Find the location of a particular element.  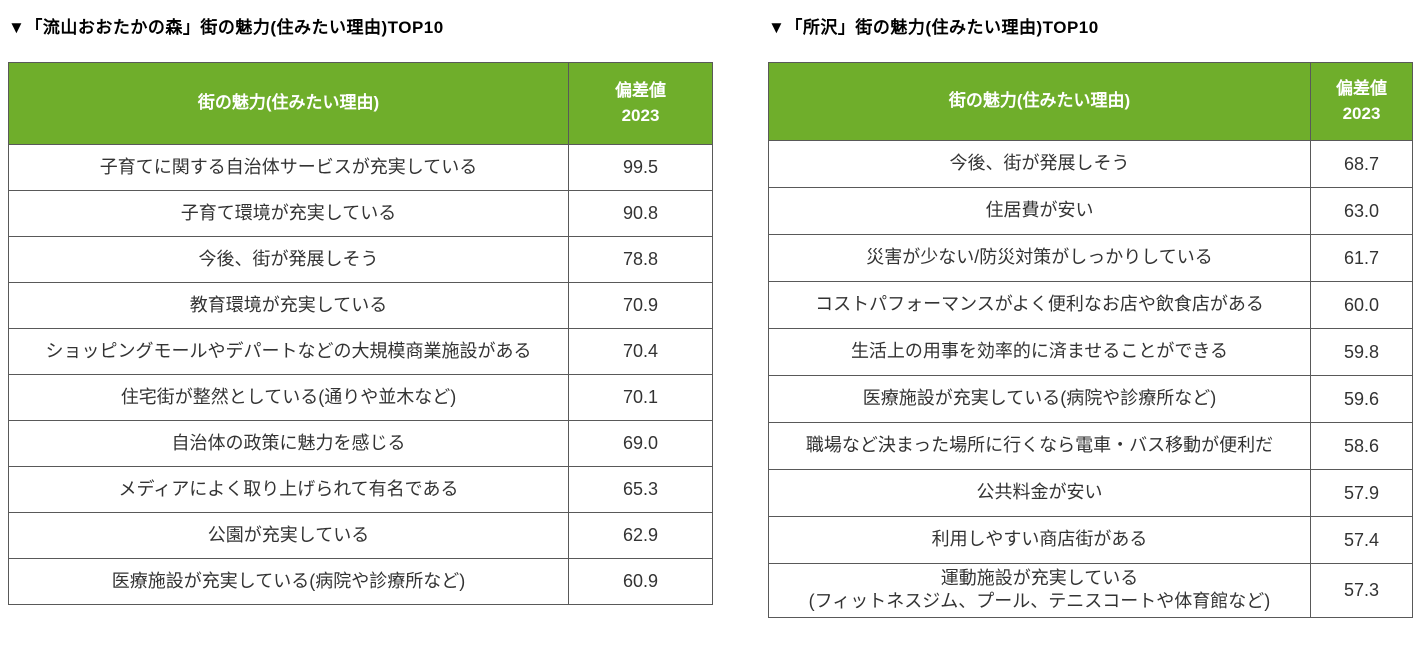

table-row: 医療施設が充実している(病院や診療所など) 60.9 is located at coordinates (360, 581).